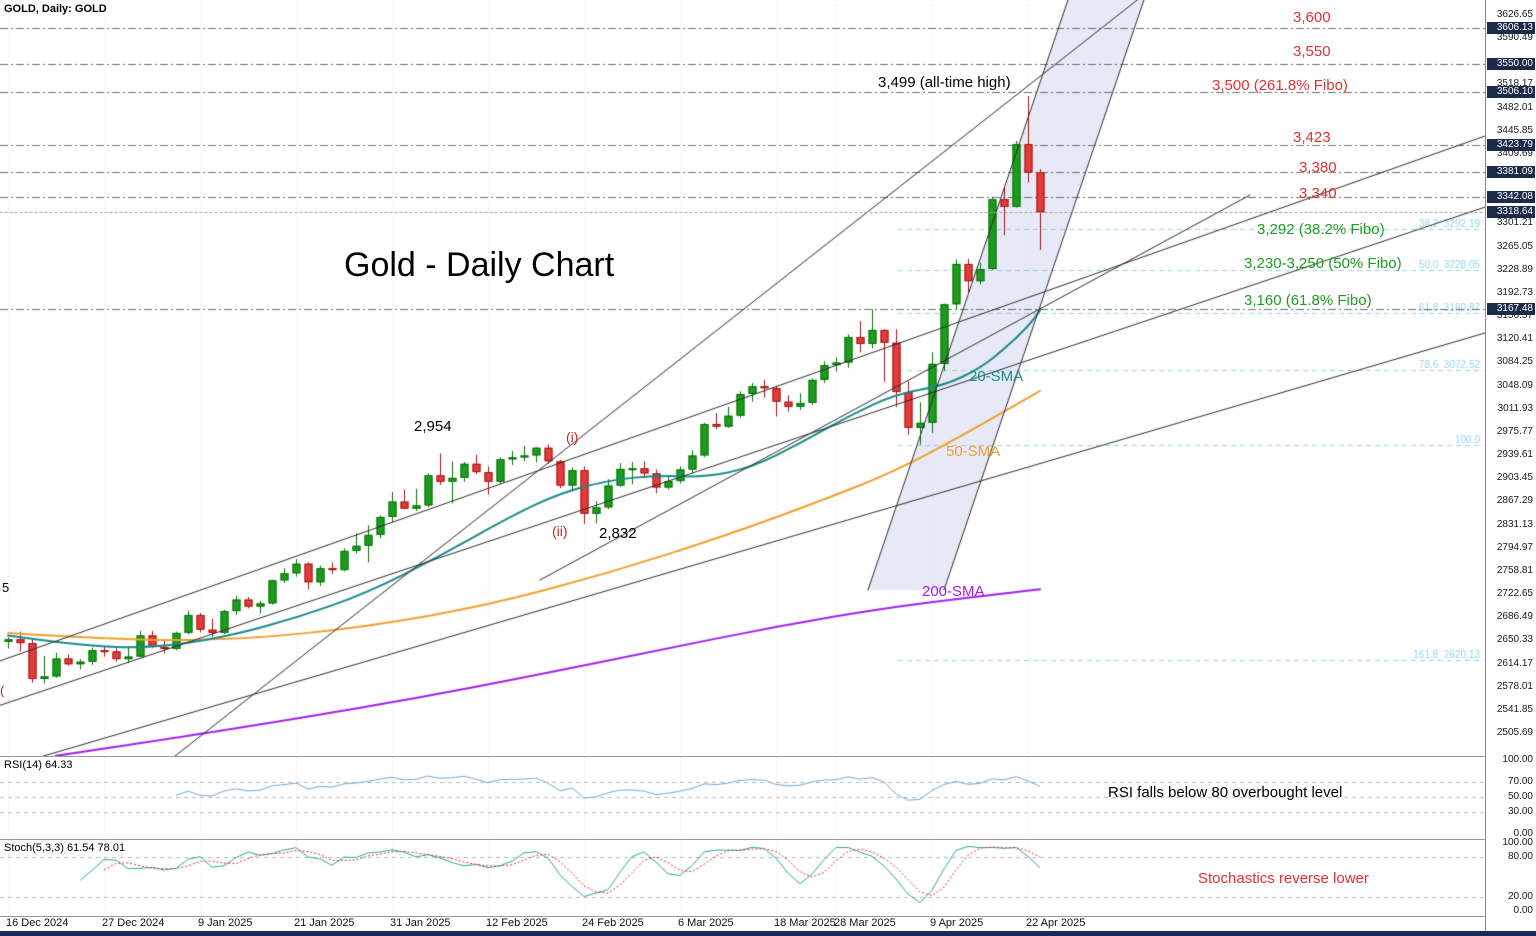  What do you see at coordinates (1514, 501) in the screenshot?
I see `price-tick: 2867.29` at bounding box center [1514, 501].